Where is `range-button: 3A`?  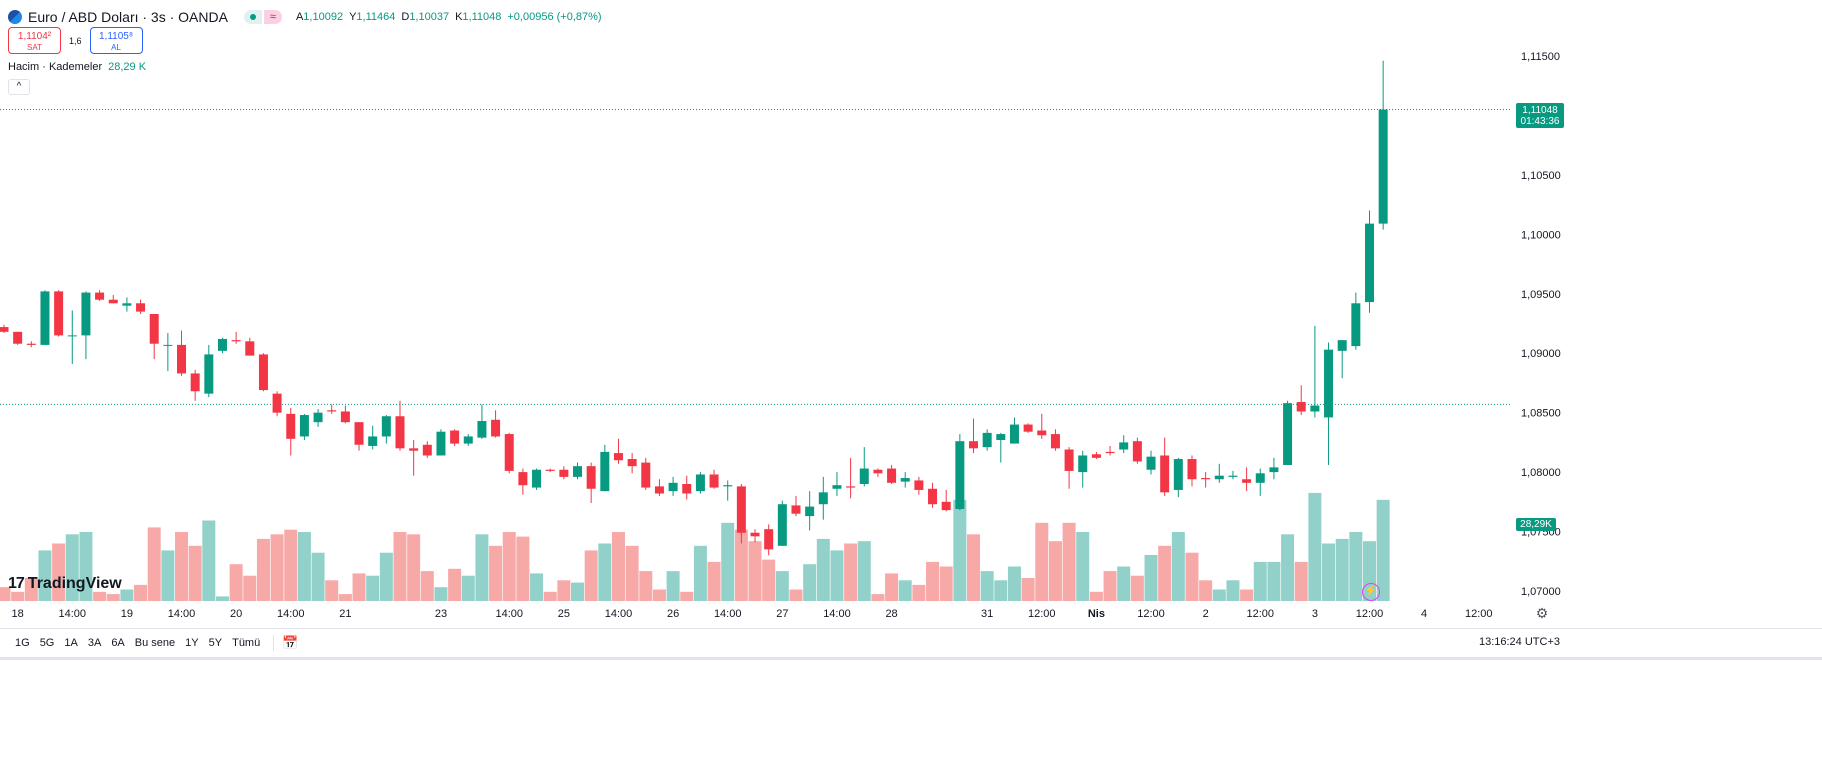
range-button: 3A is located at coordinates (94, 642).